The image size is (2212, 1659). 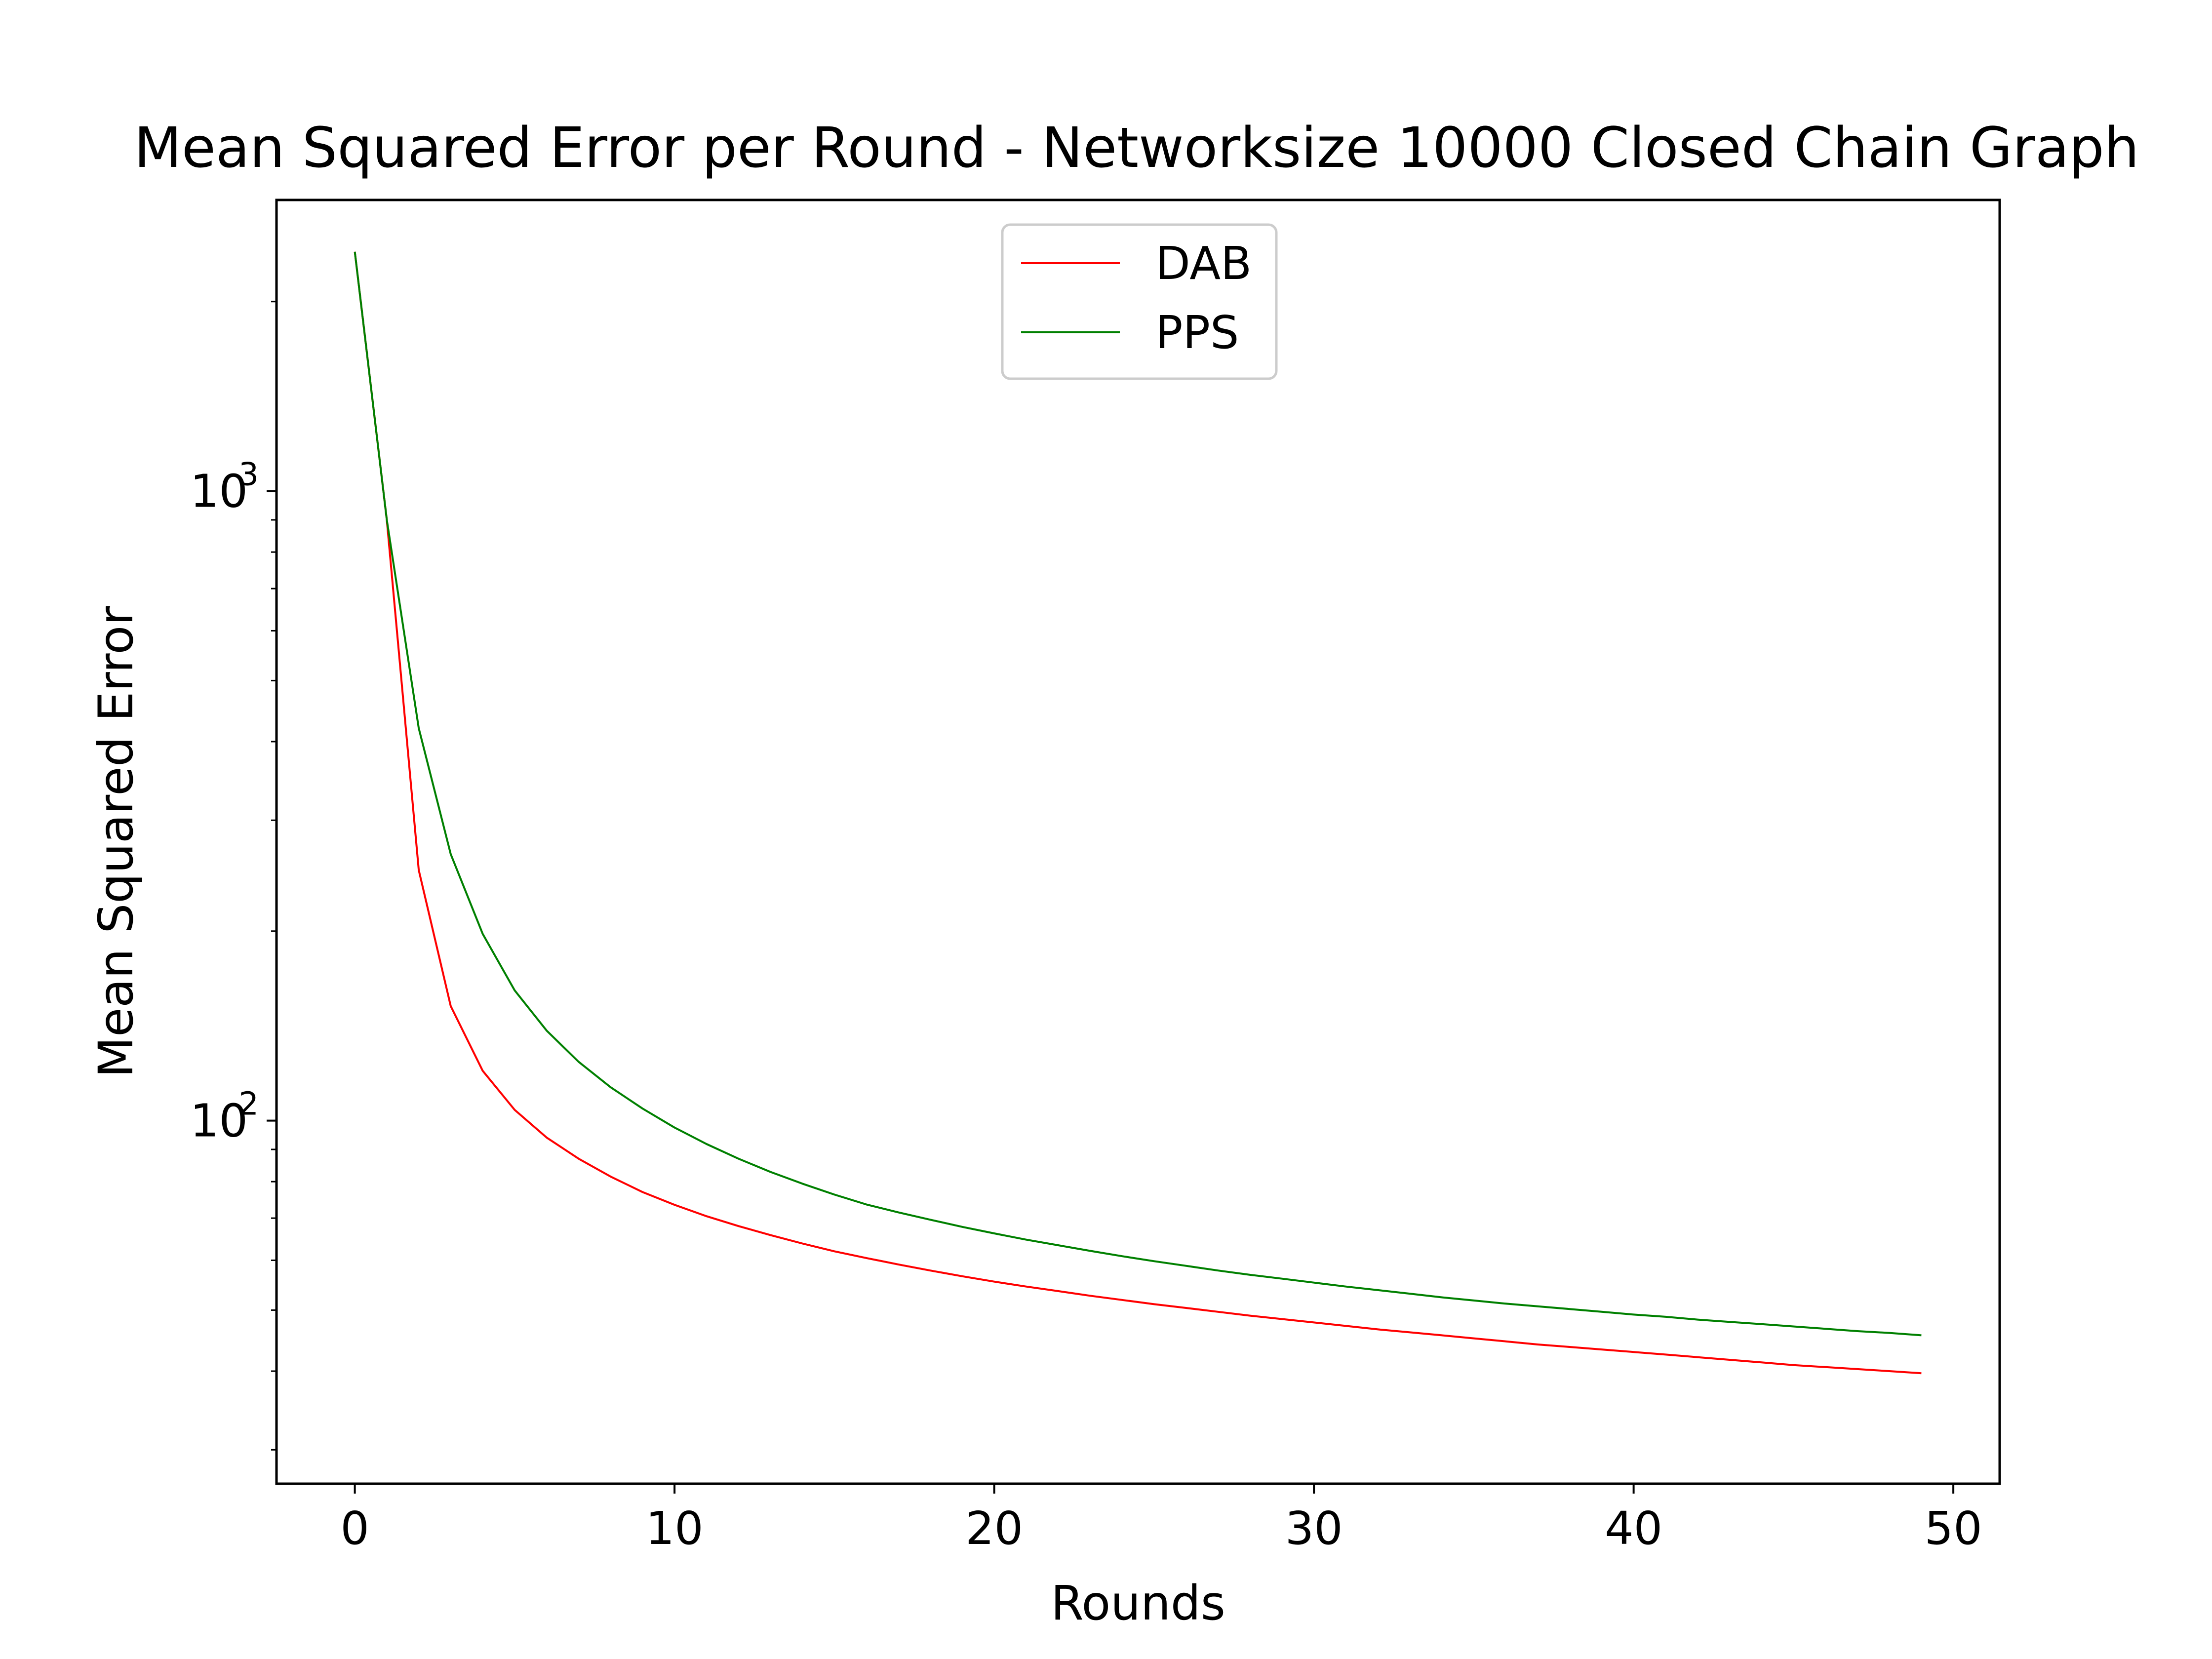 What do you see at coordinates (249, 1104) in the screenshot?
I see `y-tick-exponent: 2` at bounding box center [249, 1104].